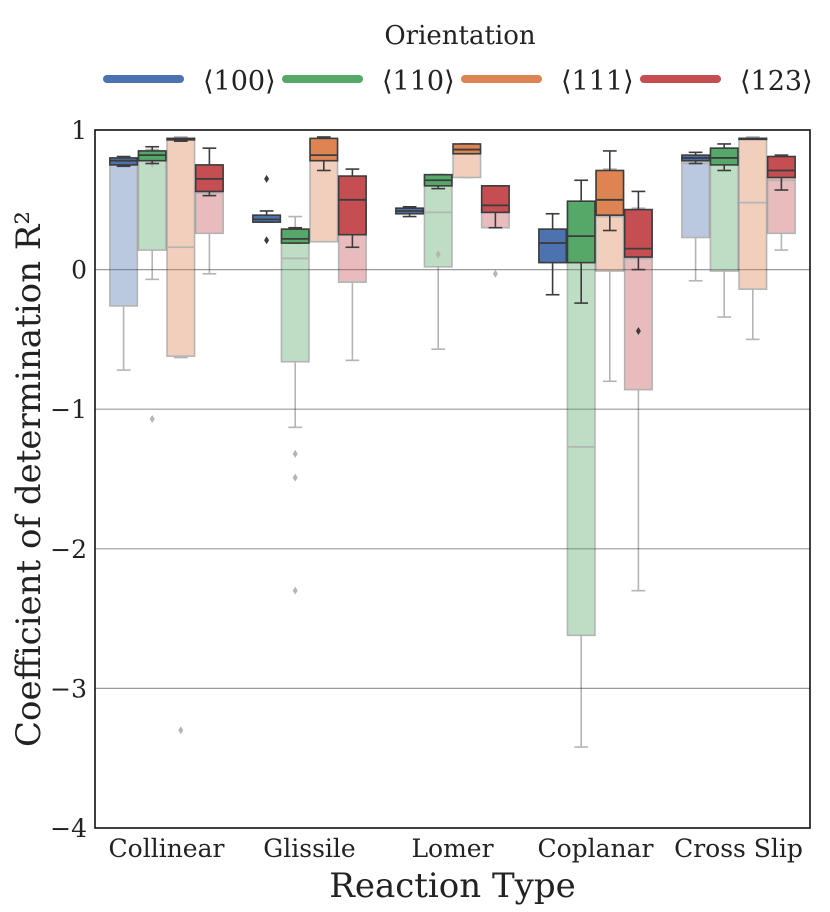 The image size is (830, 912). What do you see at coordinates (452, 886) in the screenshot?
I see `x-axis-title: Reaction Type` at bounding box center [452, 886].